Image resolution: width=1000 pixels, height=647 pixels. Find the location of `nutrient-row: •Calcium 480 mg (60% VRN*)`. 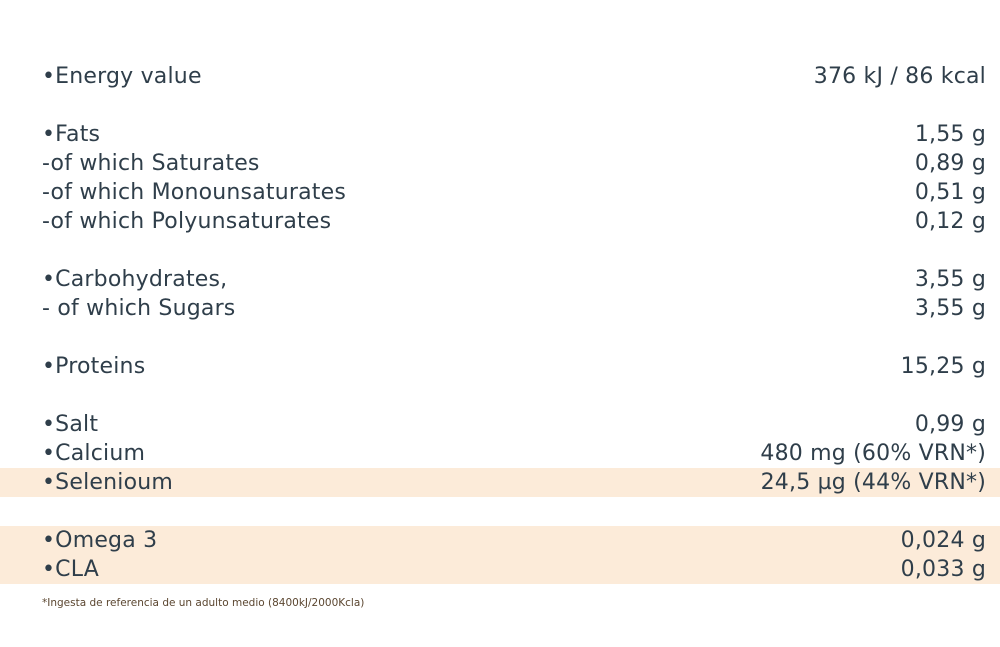

nutrient-row: •Calcium 480 mg (60% VRN*) is located at coordinates (500, 453).